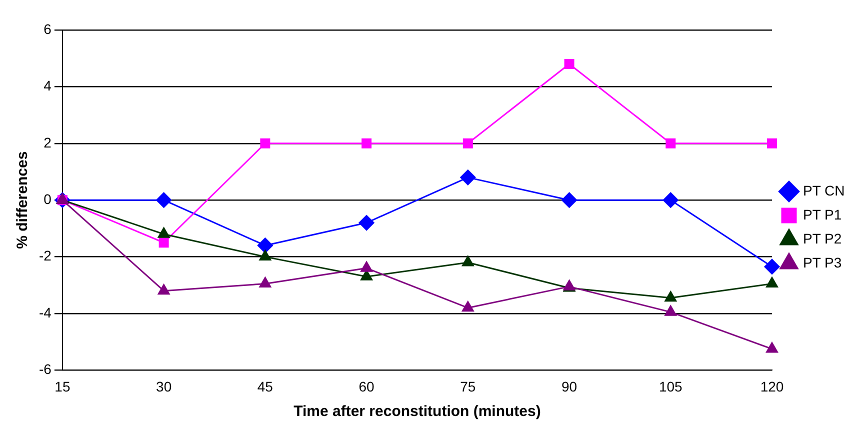 This screenshot has height=430, width=860. I want to click on y-tick-label: -4, so click(45, 312).